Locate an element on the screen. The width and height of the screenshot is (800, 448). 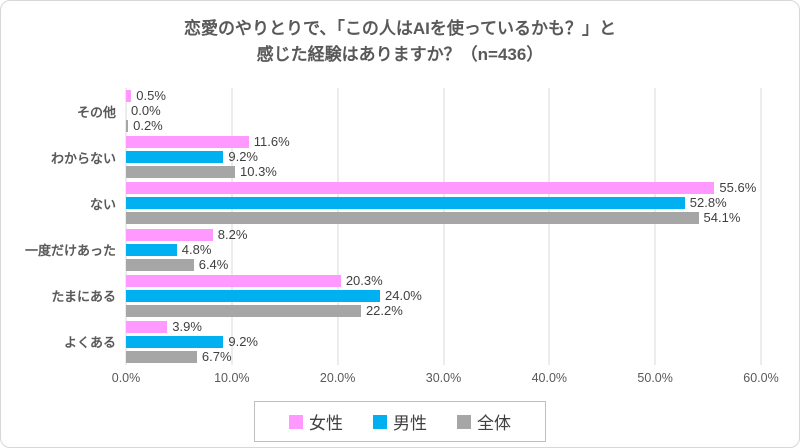
bar-row: 10.3% is located at coordinates (443, 172).